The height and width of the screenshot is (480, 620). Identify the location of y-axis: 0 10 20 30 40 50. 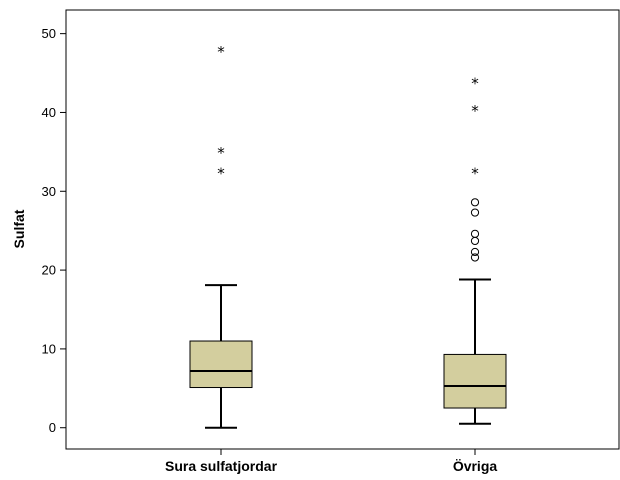
(54, 230).